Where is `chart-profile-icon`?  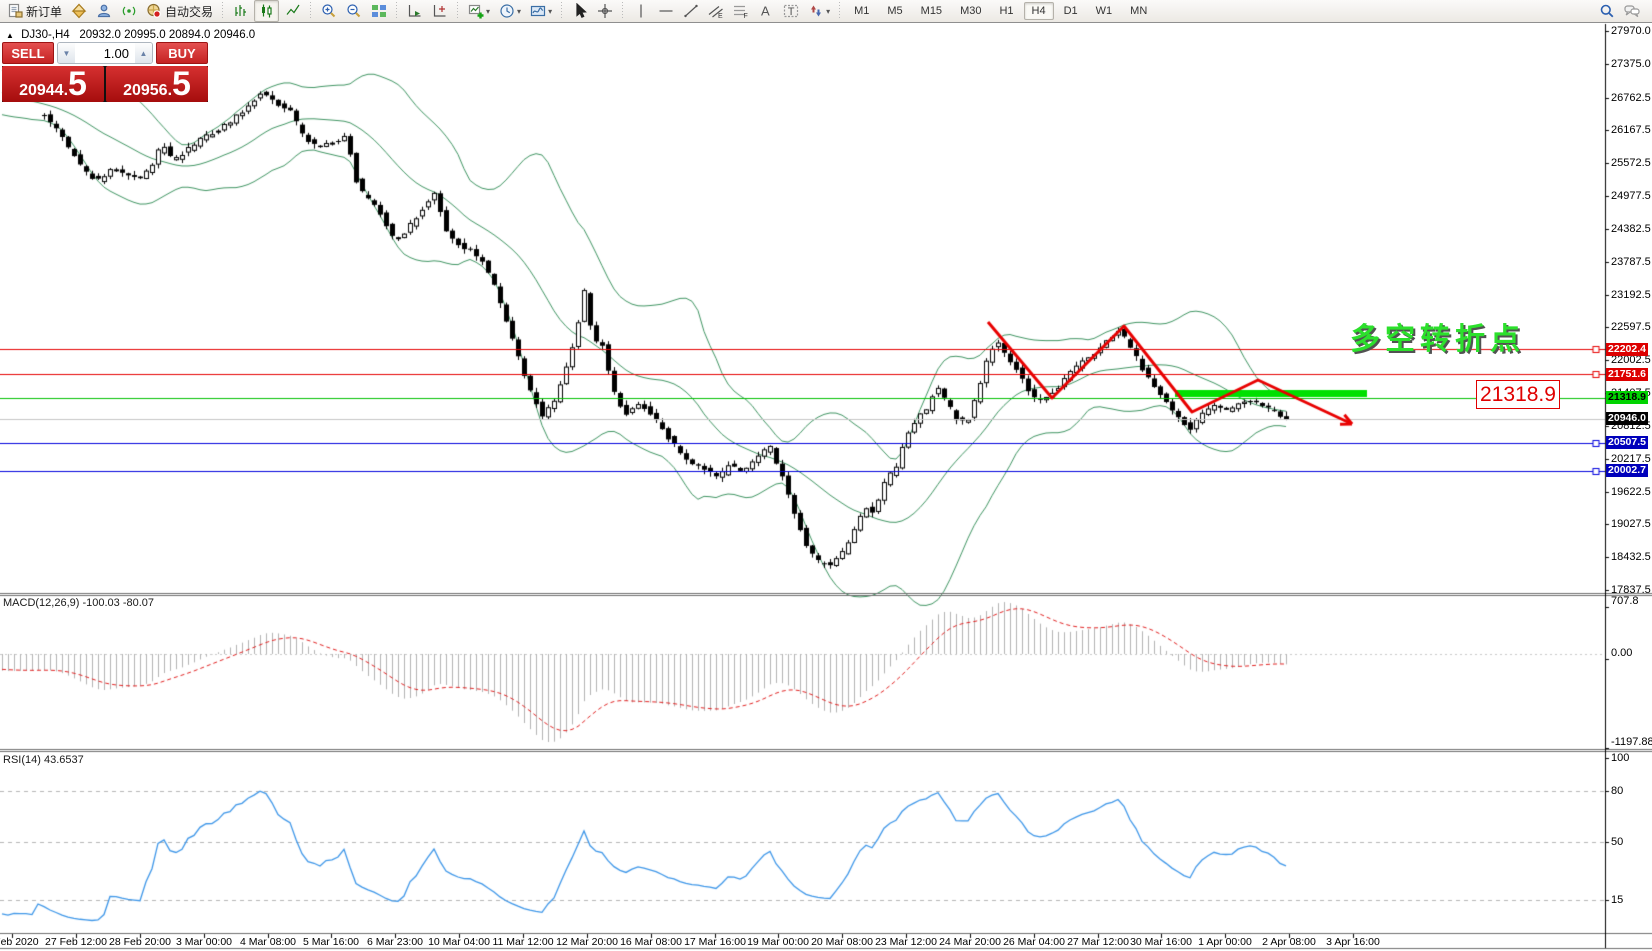 chart-profile-icon is located at coordinates (537, 11).